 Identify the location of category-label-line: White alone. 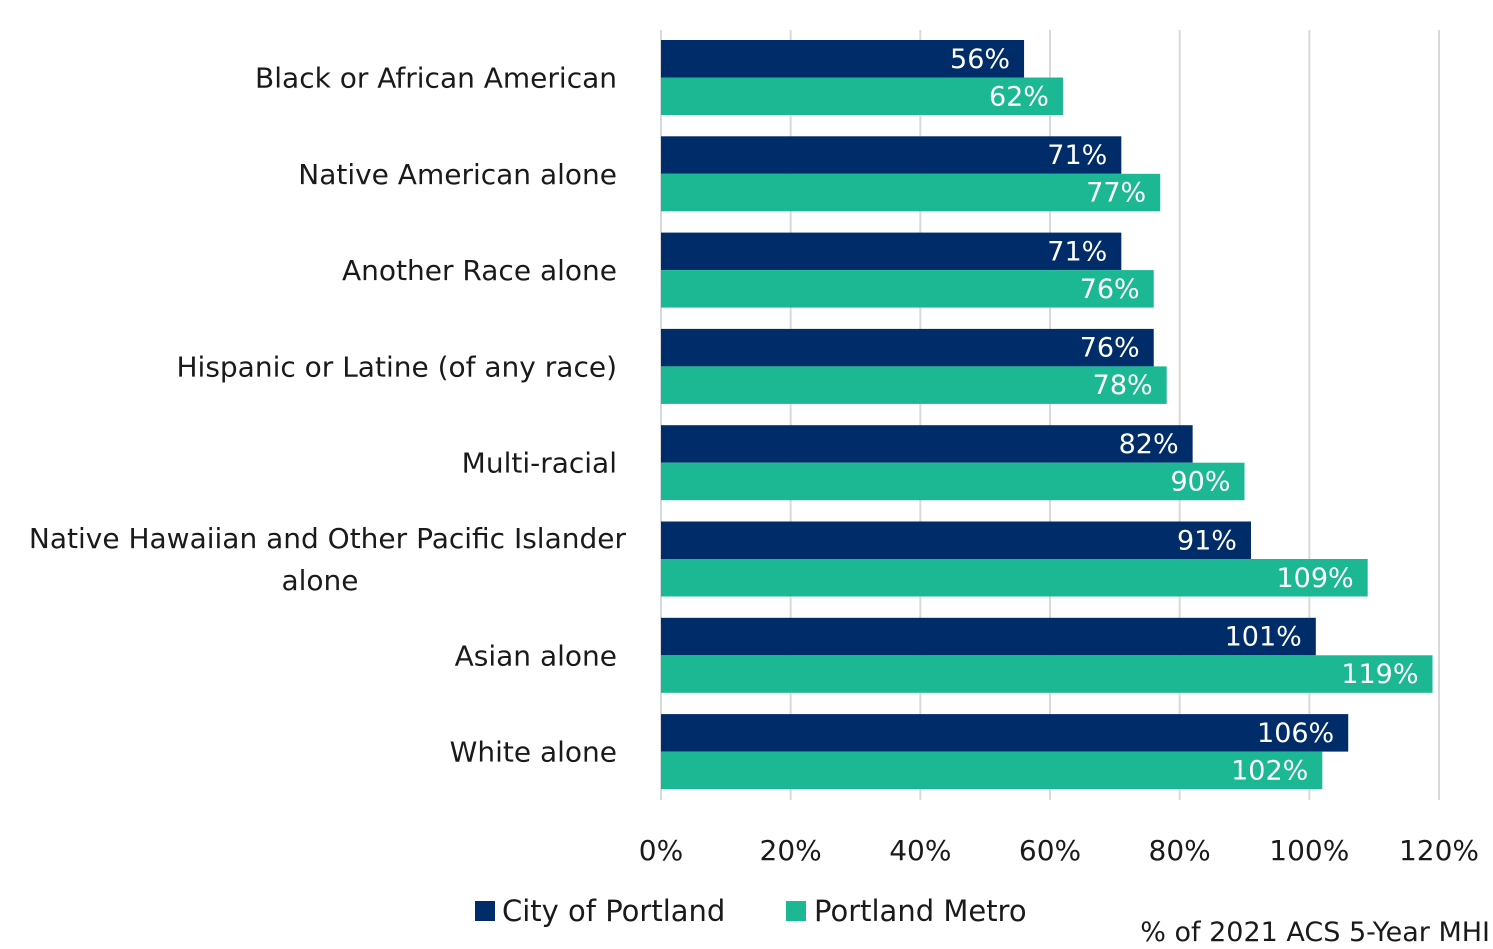
(533, 752).